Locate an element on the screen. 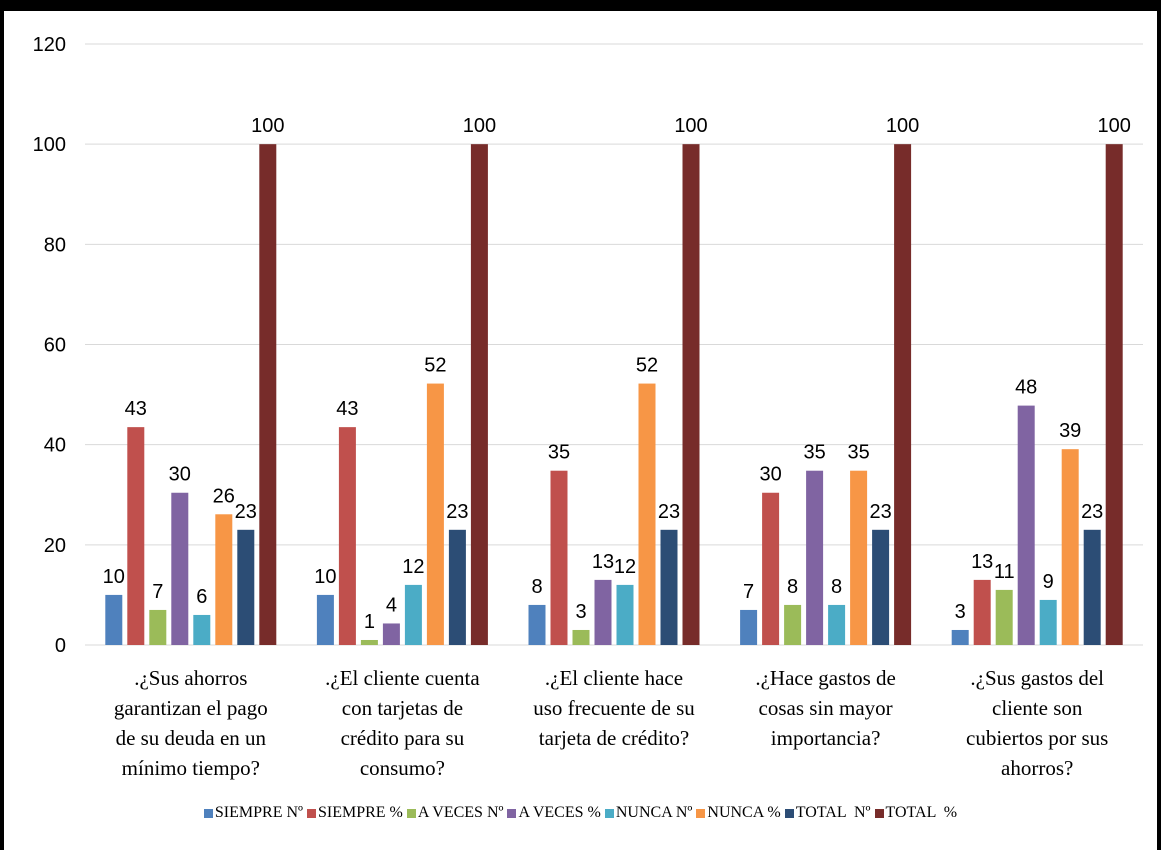 This screenshot has width=1161, height=850. category-label: con tarjetas de is located at coordinates (402, 708).